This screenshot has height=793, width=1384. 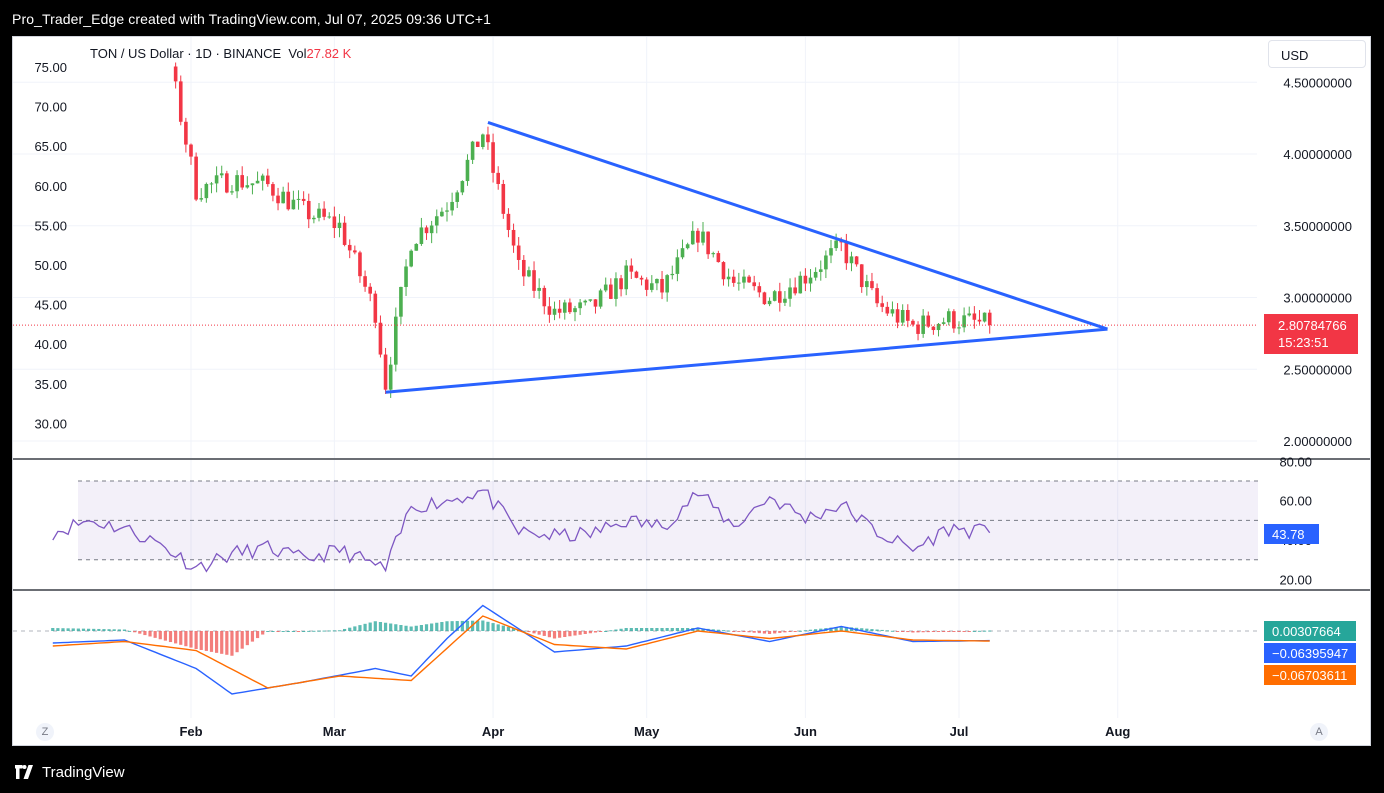 I want to click on macd-histogram-tag: 0.00307664, so click(x=1310, y=631).